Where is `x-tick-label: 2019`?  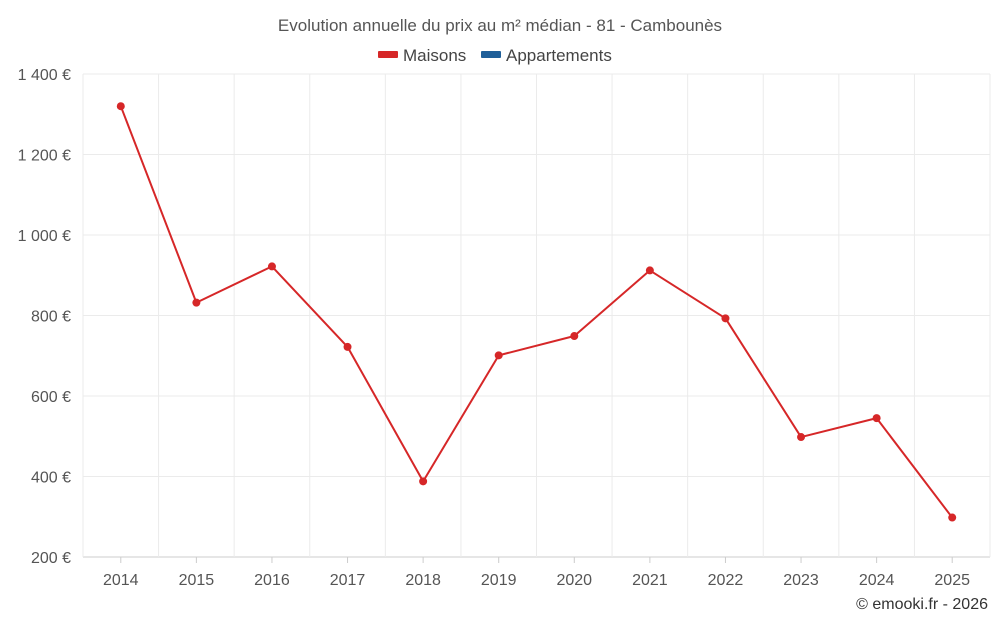 x-tick-label: 2019 is located at coordinates (499, 580).